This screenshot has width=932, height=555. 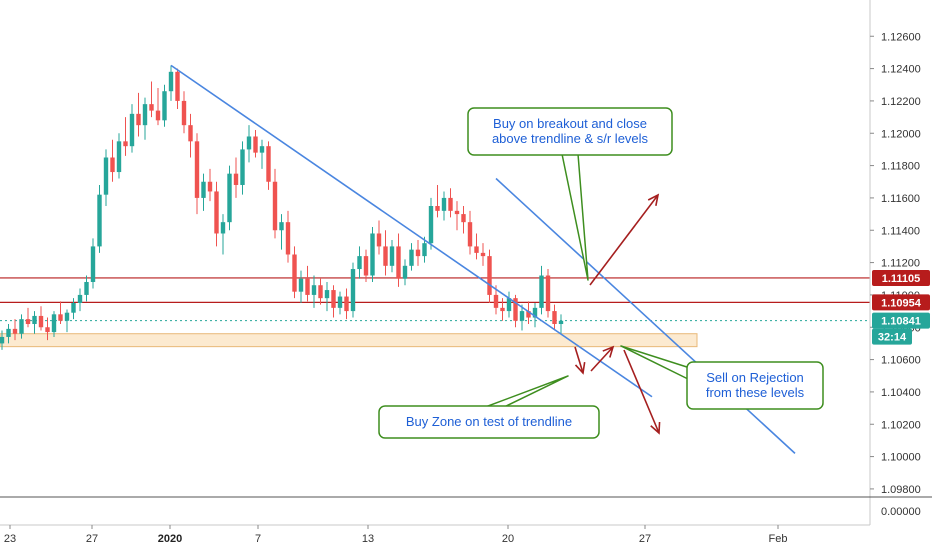 I want to click on y-tick-label: 1.10400, so click(x=901, y=393).